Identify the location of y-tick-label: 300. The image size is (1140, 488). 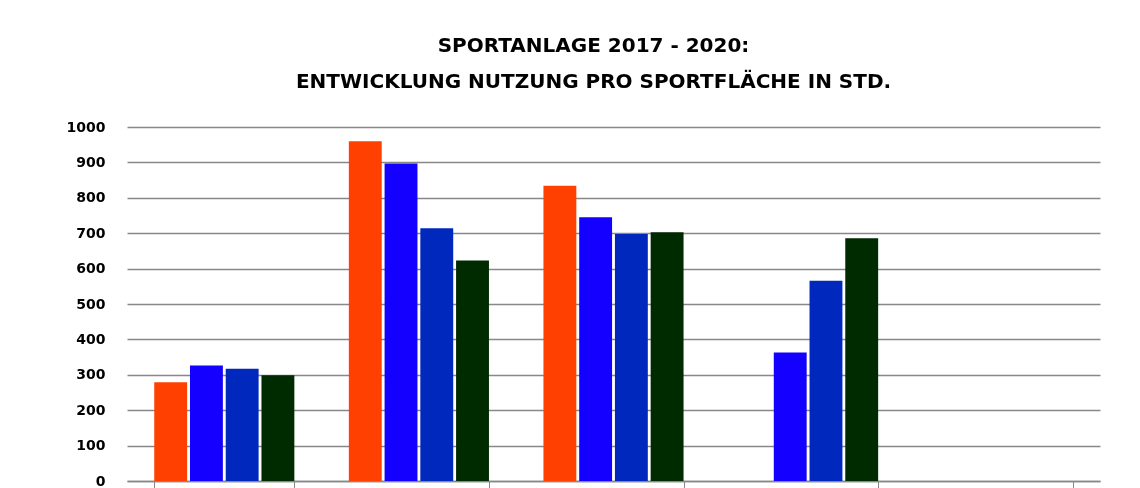
(91, 374).